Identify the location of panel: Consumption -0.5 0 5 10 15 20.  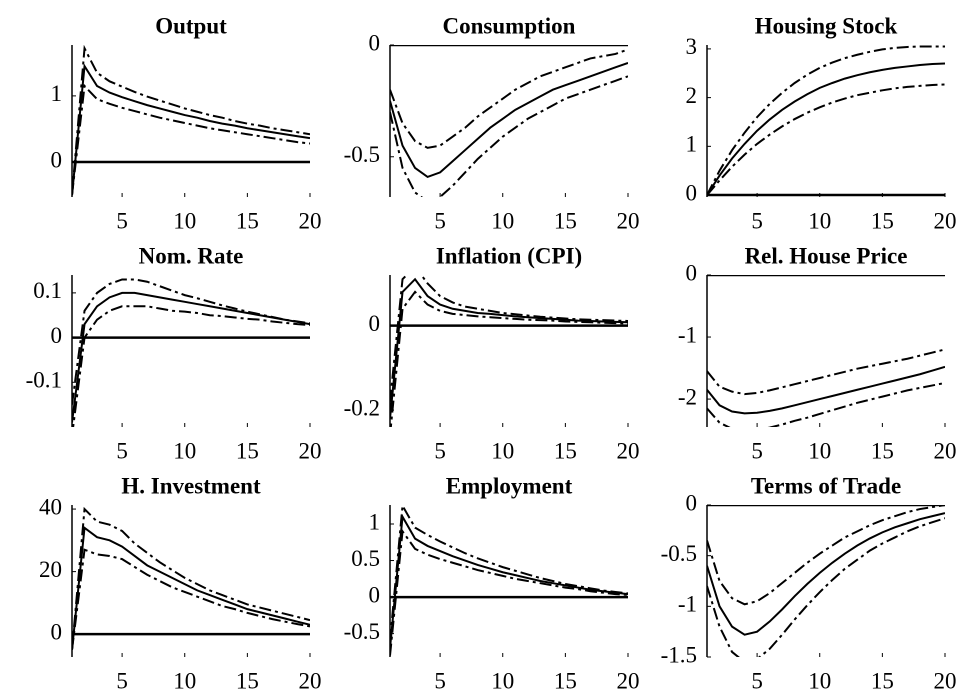
(492, 123).